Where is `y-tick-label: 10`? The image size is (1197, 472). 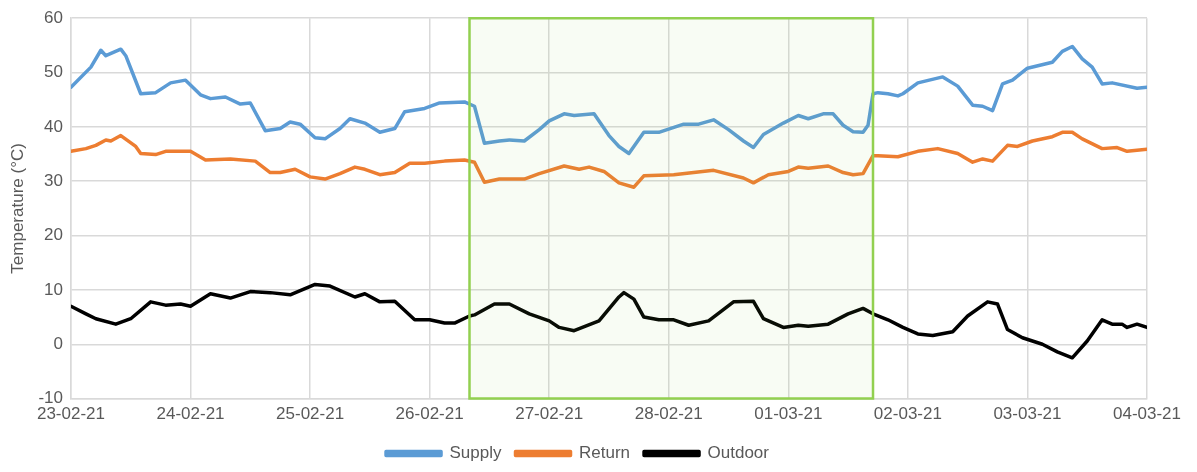 y-tick-label: 10 is located at coordinates (53, 289).